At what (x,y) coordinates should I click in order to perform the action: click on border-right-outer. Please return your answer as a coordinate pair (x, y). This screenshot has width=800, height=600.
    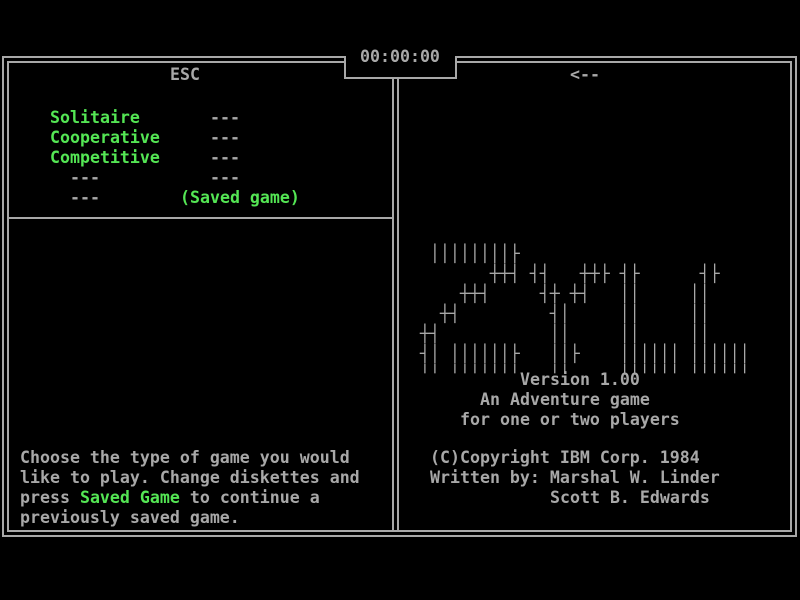
    Looking at the image, I should click on (796, 296).